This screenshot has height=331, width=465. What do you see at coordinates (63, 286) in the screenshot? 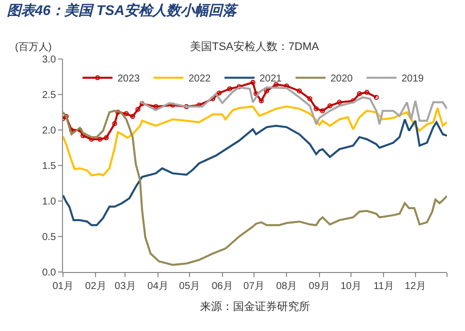
I see `x-tick-label: 01月` at bounding box center [63, 286].